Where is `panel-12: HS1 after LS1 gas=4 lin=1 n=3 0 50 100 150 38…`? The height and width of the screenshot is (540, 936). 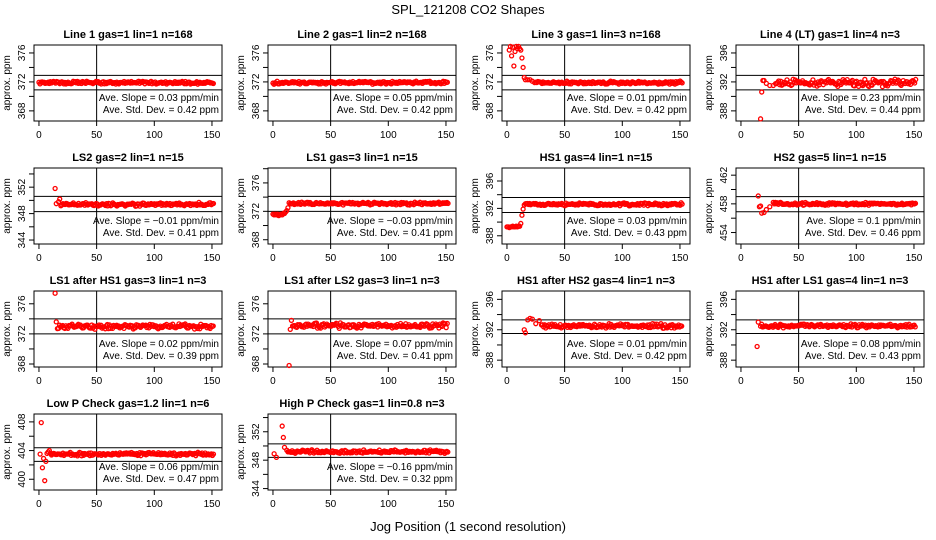
panel-12: HS1 after LS1 gas=4 lin=1 n=3 0 50 100 150 38… is located at coordinates (814, 331).